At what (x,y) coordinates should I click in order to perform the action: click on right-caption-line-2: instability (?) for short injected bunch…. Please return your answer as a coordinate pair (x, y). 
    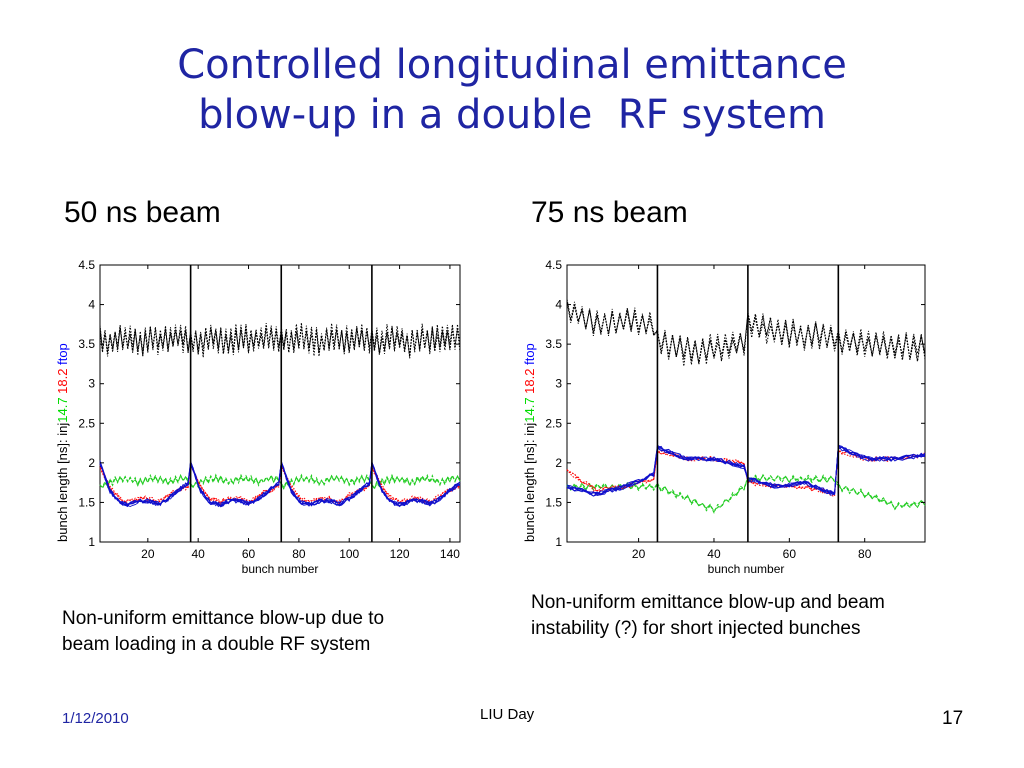
    Looking at the image, I should click on (696, 628).